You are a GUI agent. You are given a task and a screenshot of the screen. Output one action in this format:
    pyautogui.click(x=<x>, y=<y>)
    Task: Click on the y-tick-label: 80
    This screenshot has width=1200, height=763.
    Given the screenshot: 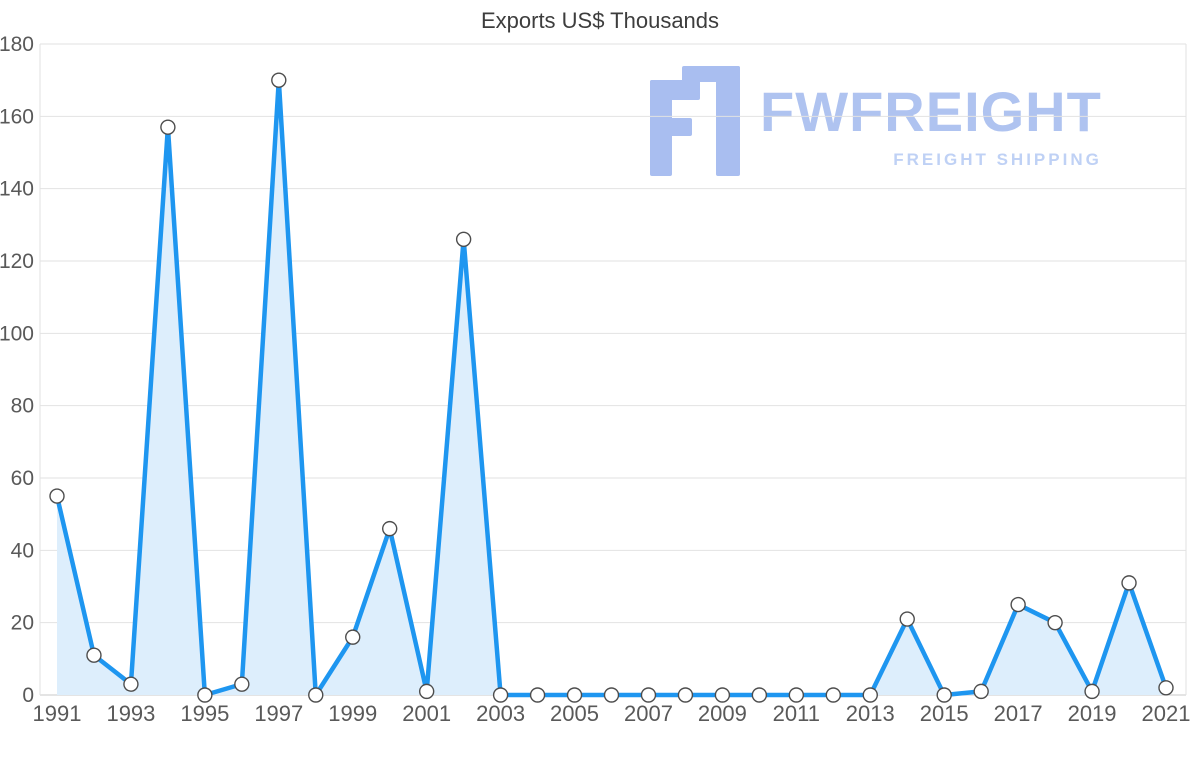 What is the action you would take?
    pyautogui.click(x=22, y=406)
    